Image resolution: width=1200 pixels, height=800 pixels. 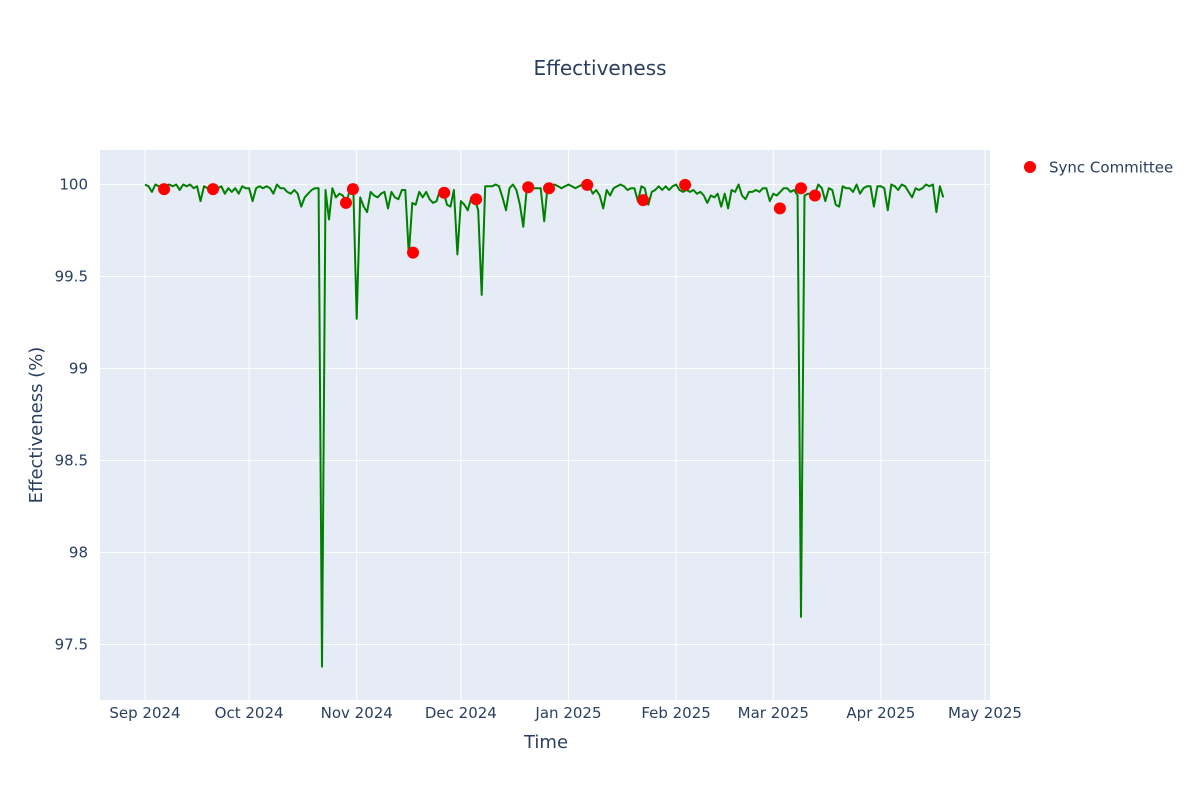 I want to click on x-tick-label: Sep 2024, so click(x=144, y=713).